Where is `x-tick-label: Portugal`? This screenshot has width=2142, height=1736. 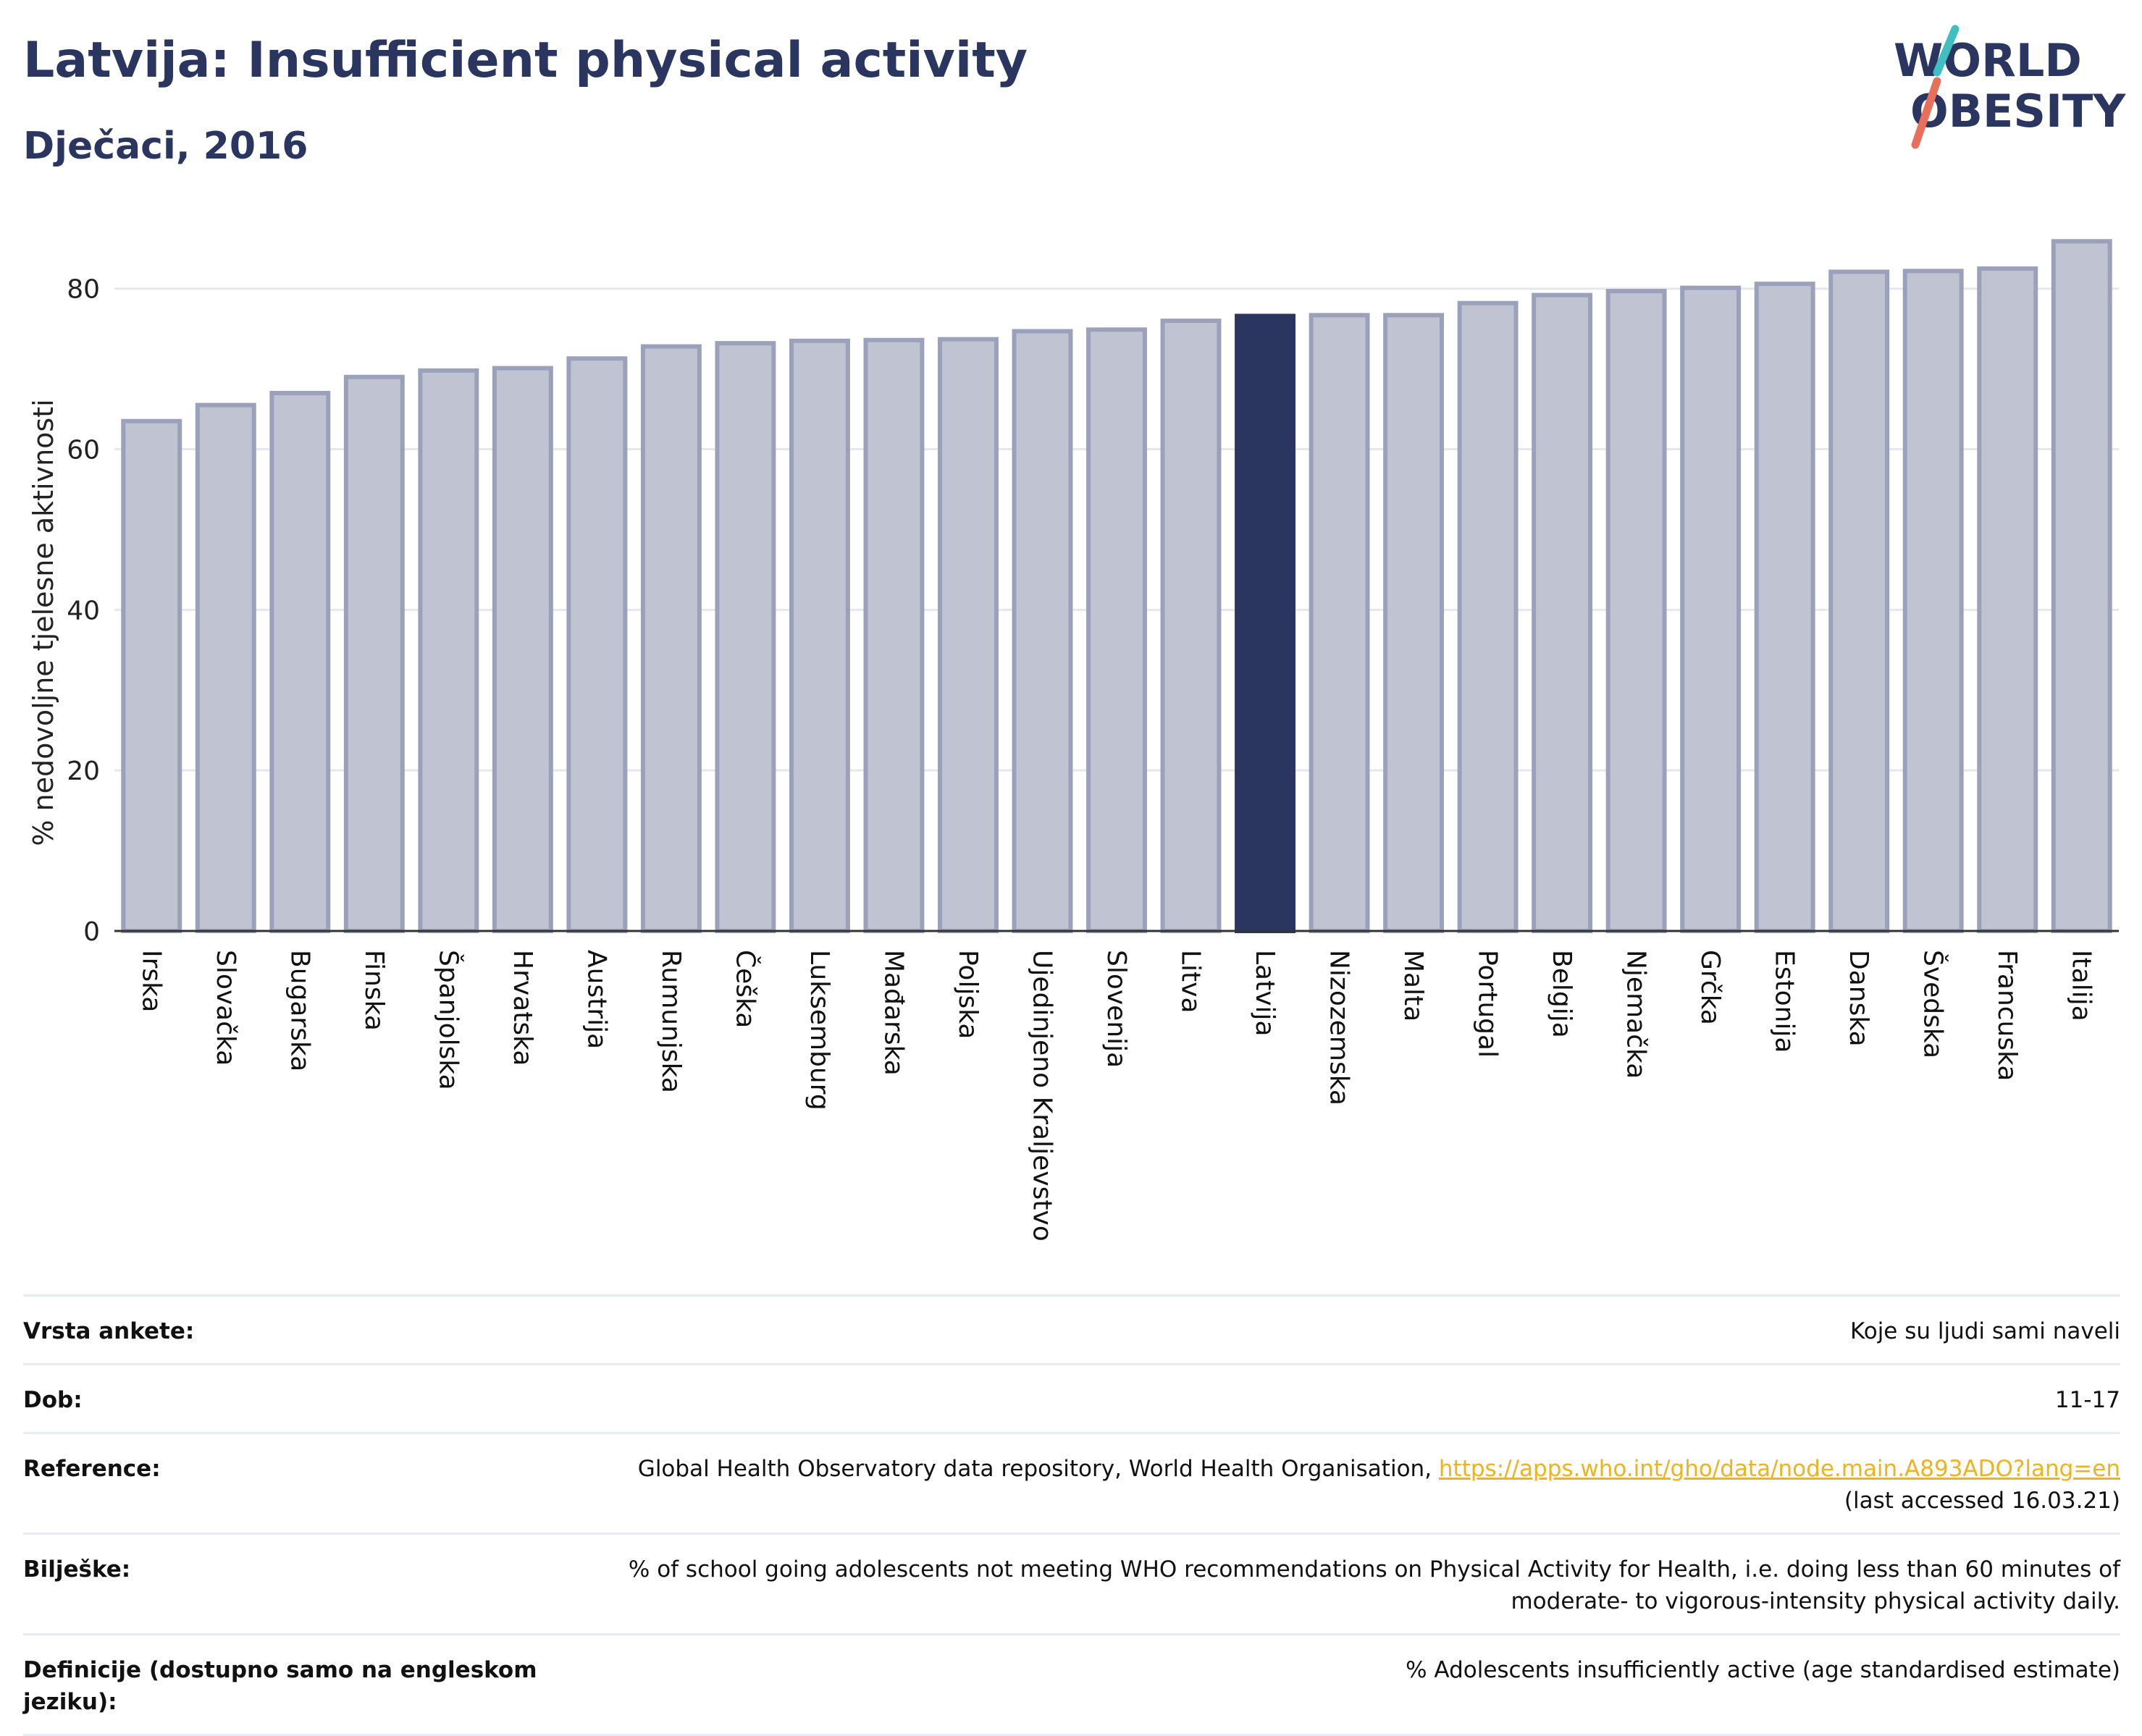
x-tick-label: Portugal is located at coordinates (1488, 1004).